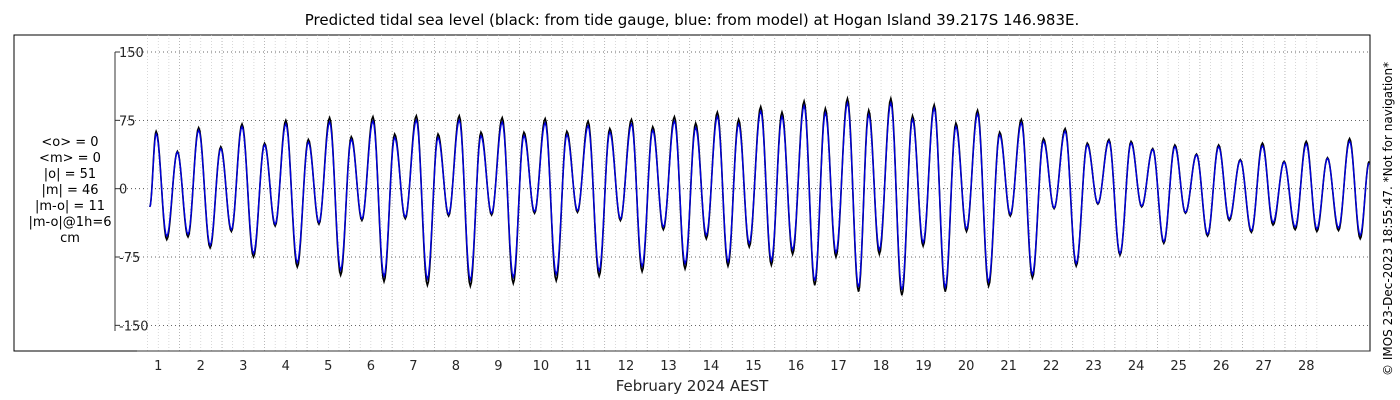 Image resolution: width=1400 pixels, height=400 pixels. What do you see at coordinates (456, 366) in the screenshot?
I see `x-tick-label: 8` at bounding box center [456, 366].